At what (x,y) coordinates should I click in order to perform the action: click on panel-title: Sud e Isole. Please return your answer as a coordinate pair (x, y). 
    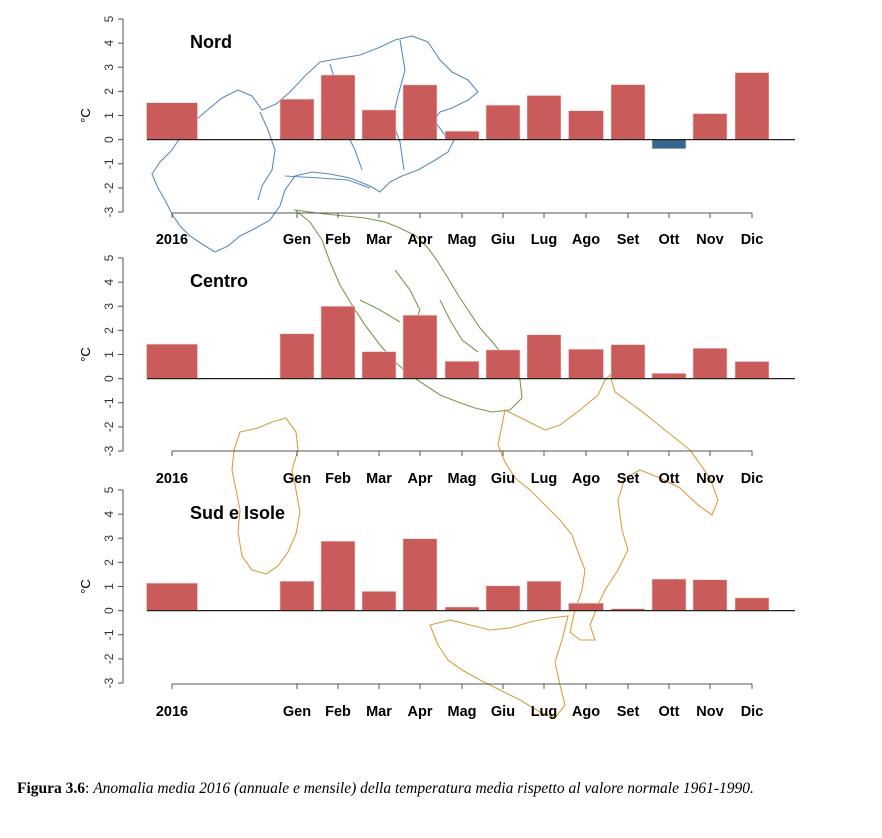
    Looking at the image, I should click on (237, 513).